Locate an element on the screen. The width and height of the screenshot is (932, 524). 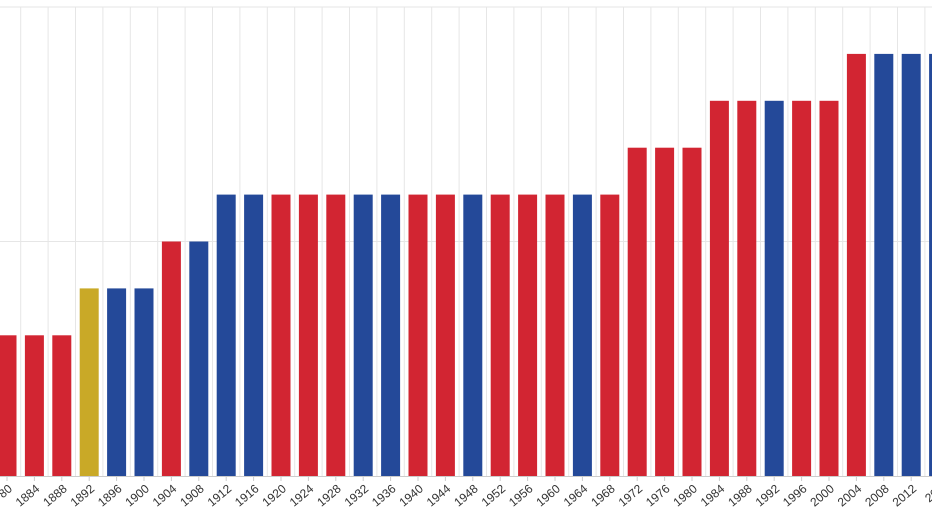
bar-1992 is located at coordinates (774, 288).